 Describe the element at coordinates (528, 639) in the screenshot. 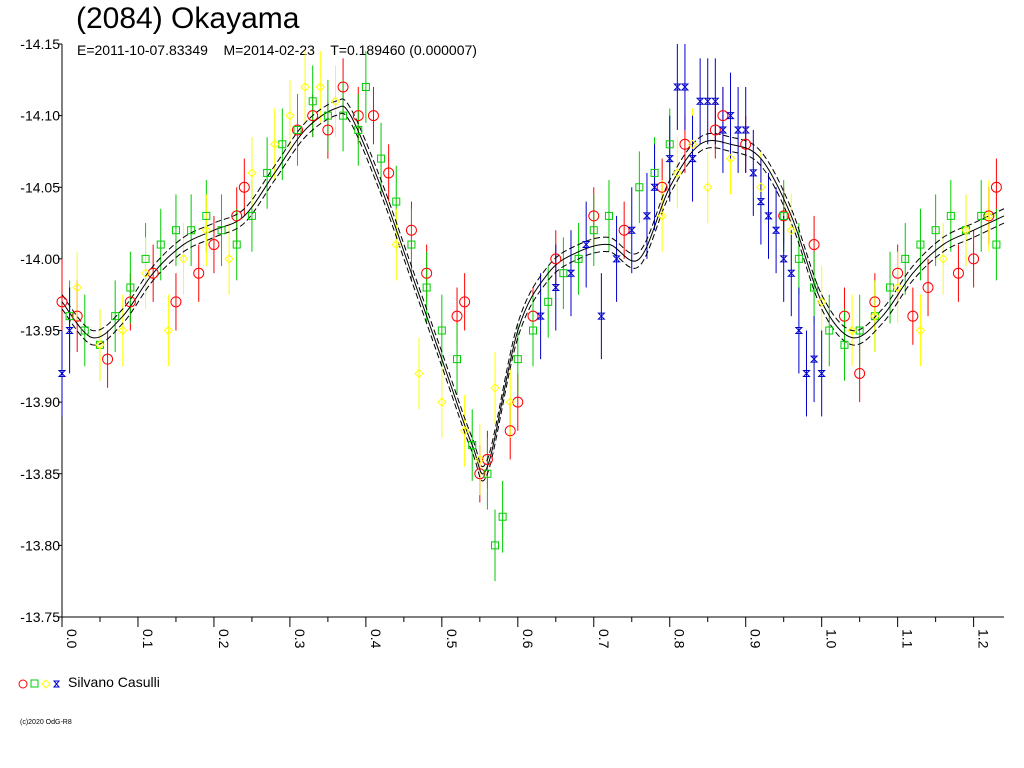

I see `x-tick-label: 0.6` at that location.